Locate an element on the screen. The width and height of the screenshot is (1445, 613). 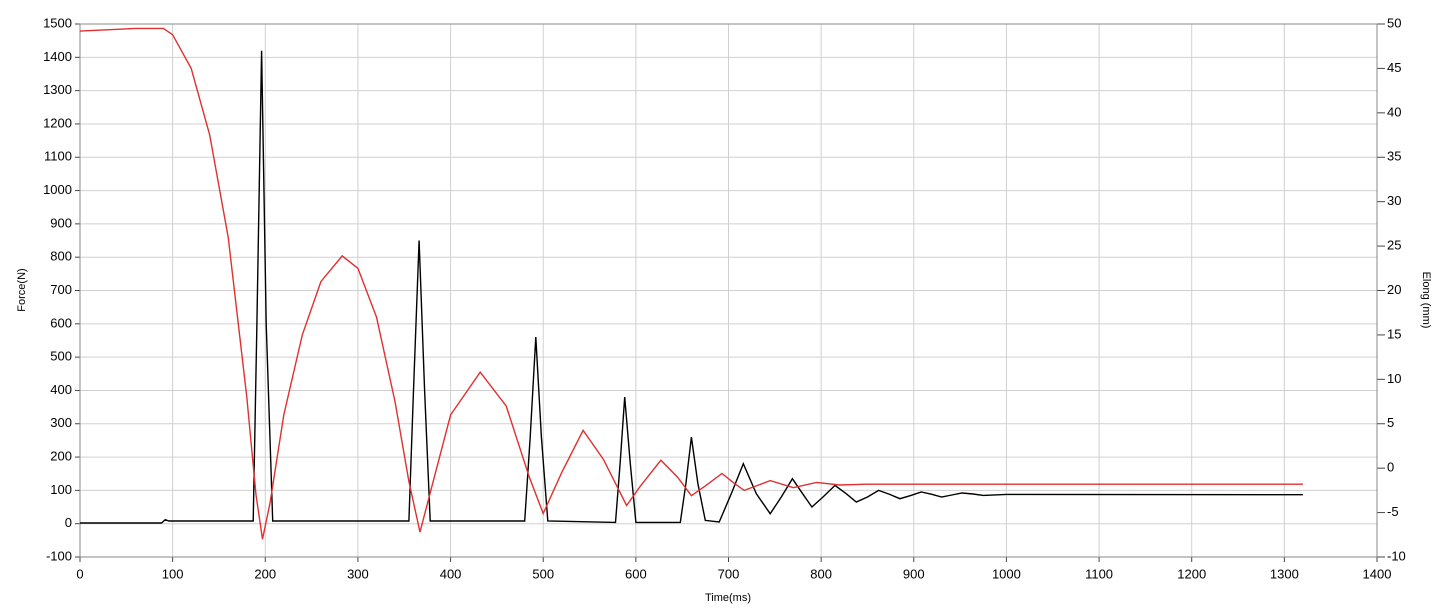
x-tick-label: 1100 is located at coordinates (1099, 573).